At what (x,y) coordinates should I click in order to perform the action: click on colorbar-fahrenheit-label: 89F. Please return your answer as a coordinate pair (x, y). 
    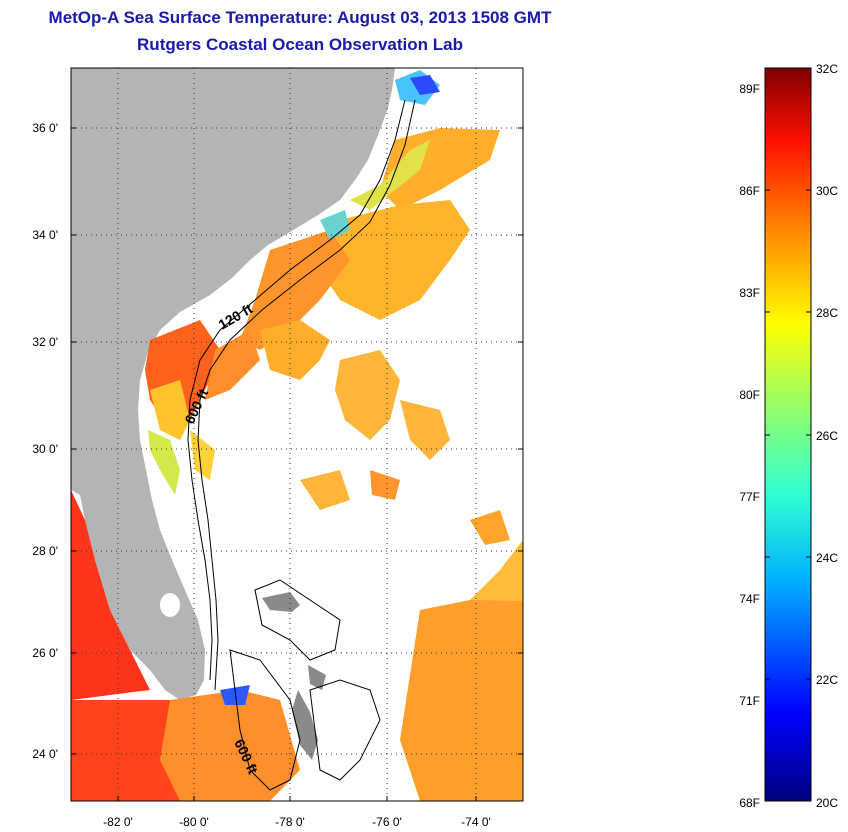
    Looking at the image, I should click on (749, 89).